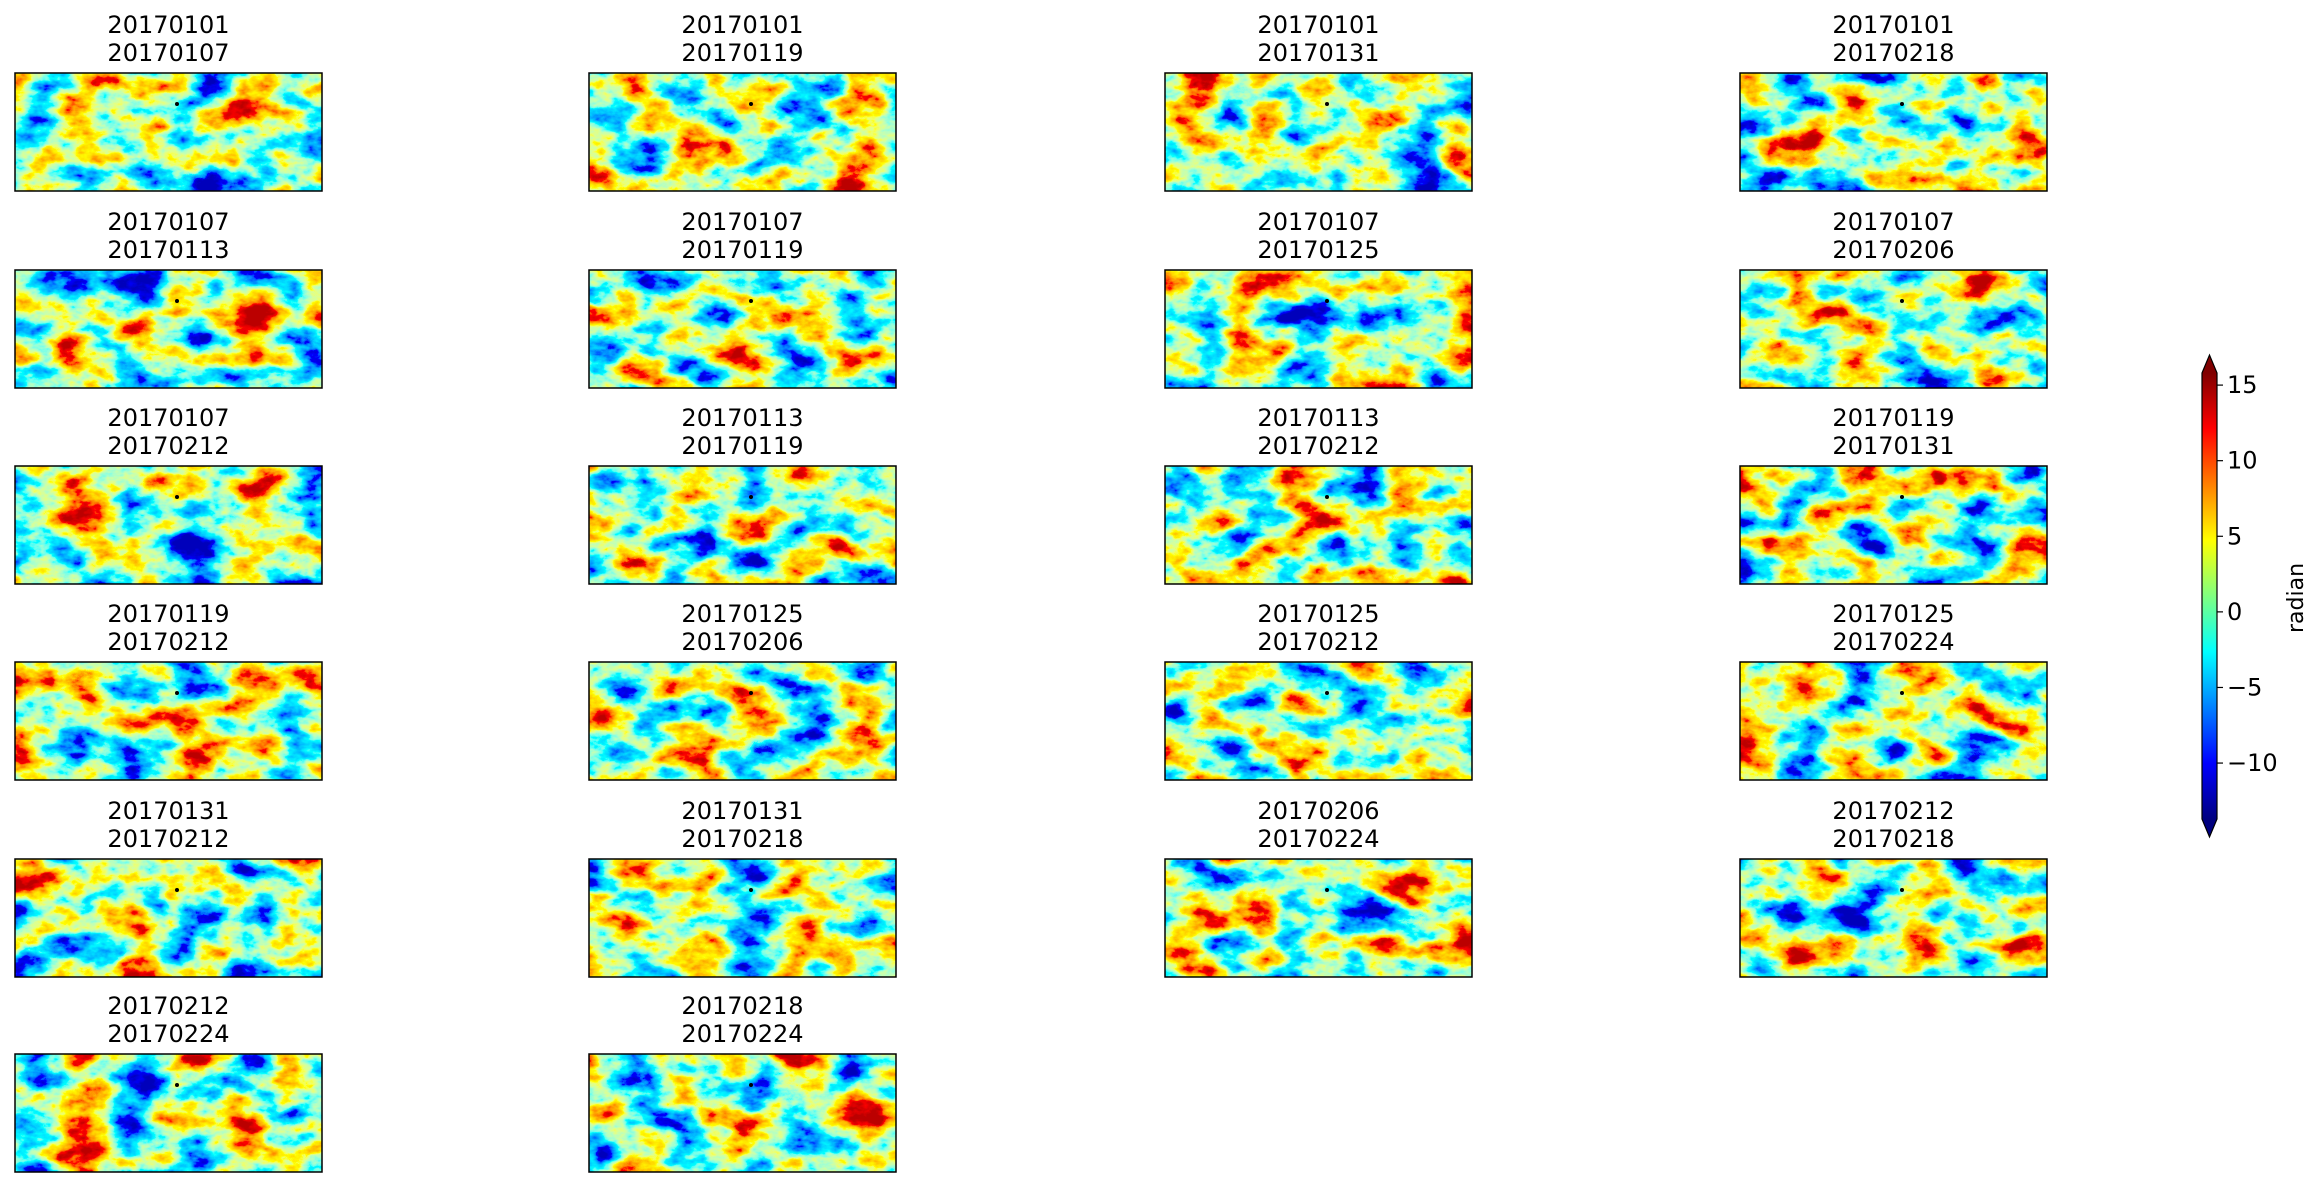 The image size is (2322, 1187). What do you see at coordinates (2242, 385) in the screenshot?
I see `colorbar-tick-label: 15` at bounding box center [2242, 385].